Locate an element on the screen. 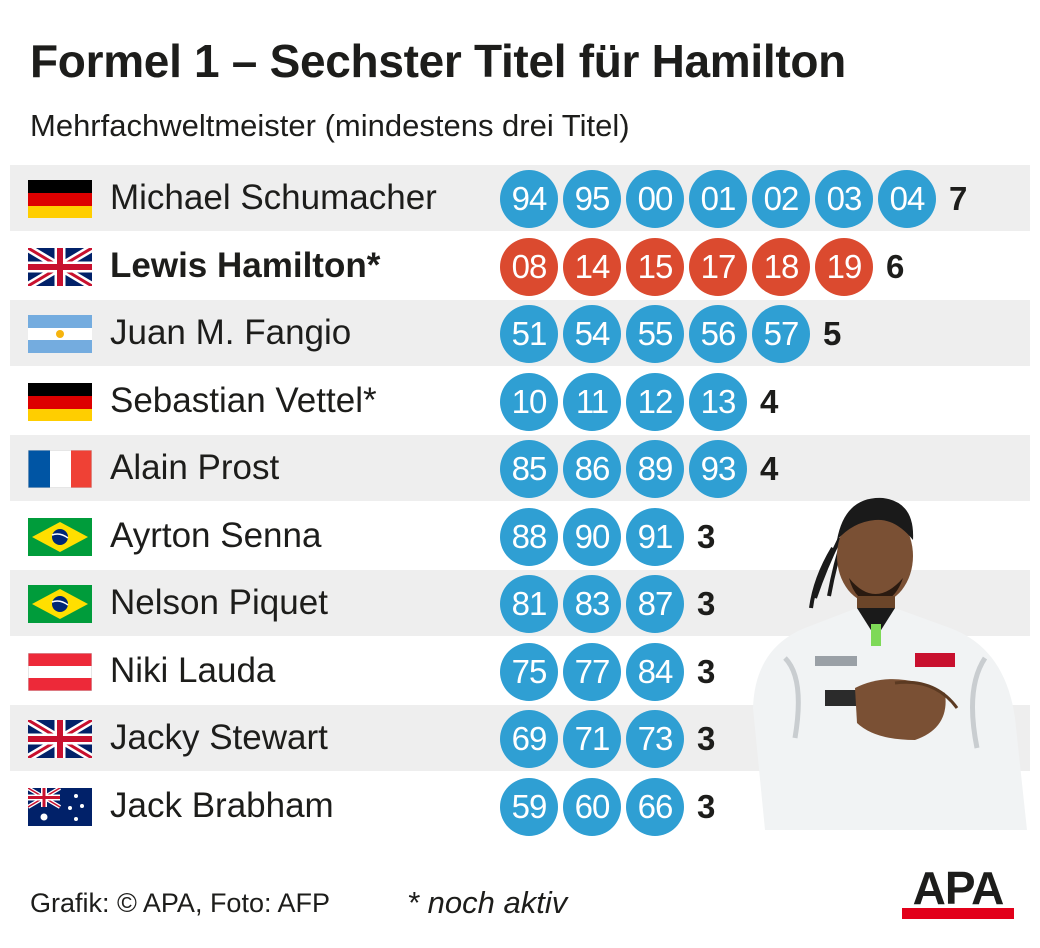 Image resolution: width=1040 pixels, height=948 pixels. table-row: Michael Schumacher 94 95 00 01 02 03 04 7 is located at coordinates (520, 198).